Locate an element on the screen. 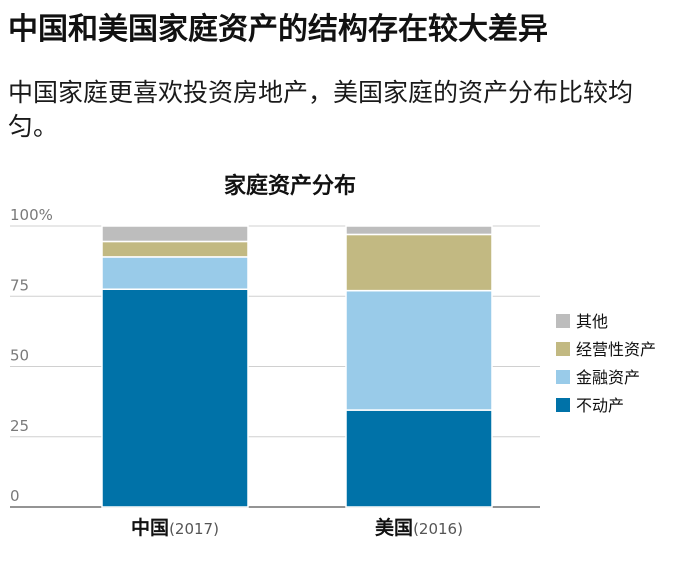  legend-label: 金融资产 is located at coordinates (608, 377).